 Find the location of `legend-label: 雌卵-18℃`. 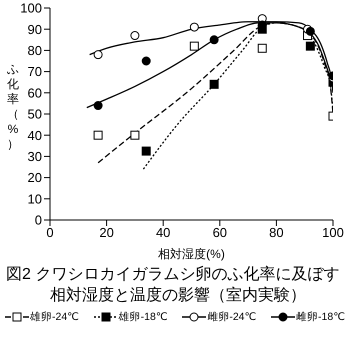

legend-label: 雌卵-18℃ is located at coordinates (320, 317).